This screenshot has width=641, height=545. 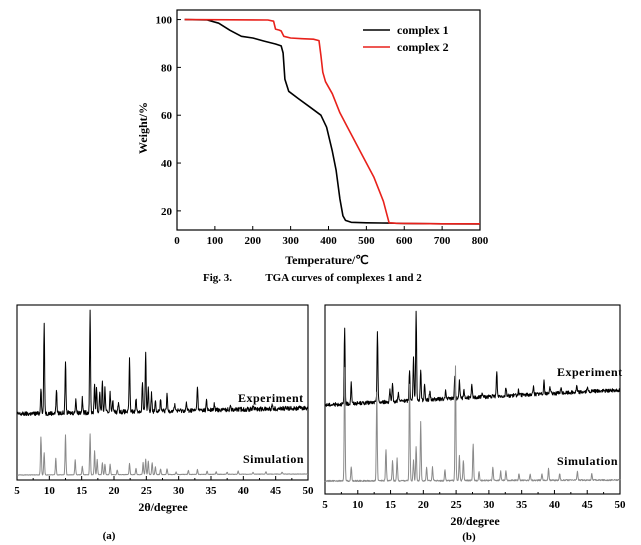 What do you see at coordinates (17, 491) in the screenshot?
I see `xrda-xtick-label: 5` at bounding box center [17, 491].